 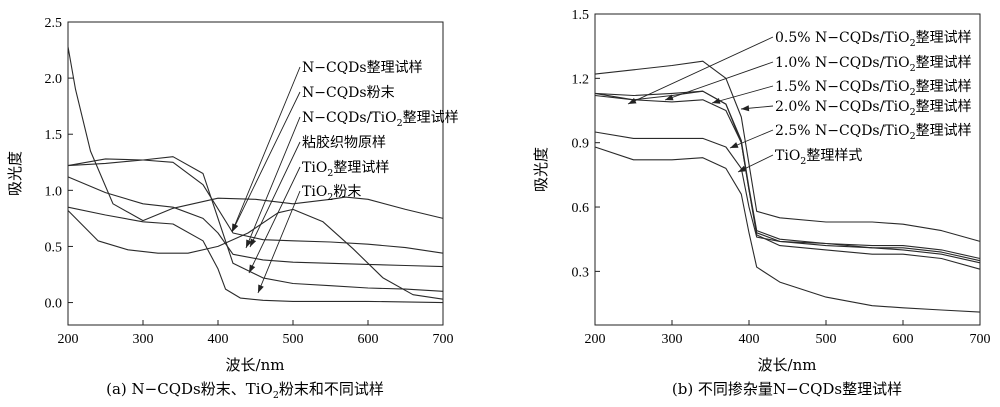 I want to click on annotation-label: TiO2粉末, so click(x=331, y=193).